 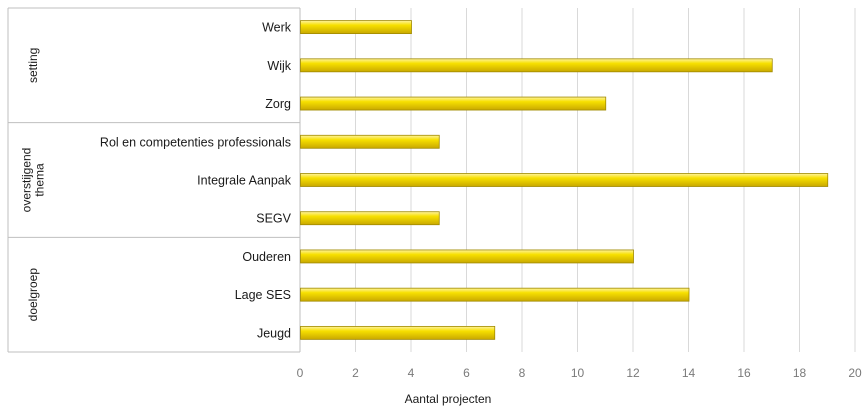 I want to click on x-tick-label: 14, so click(x=689, y=373).